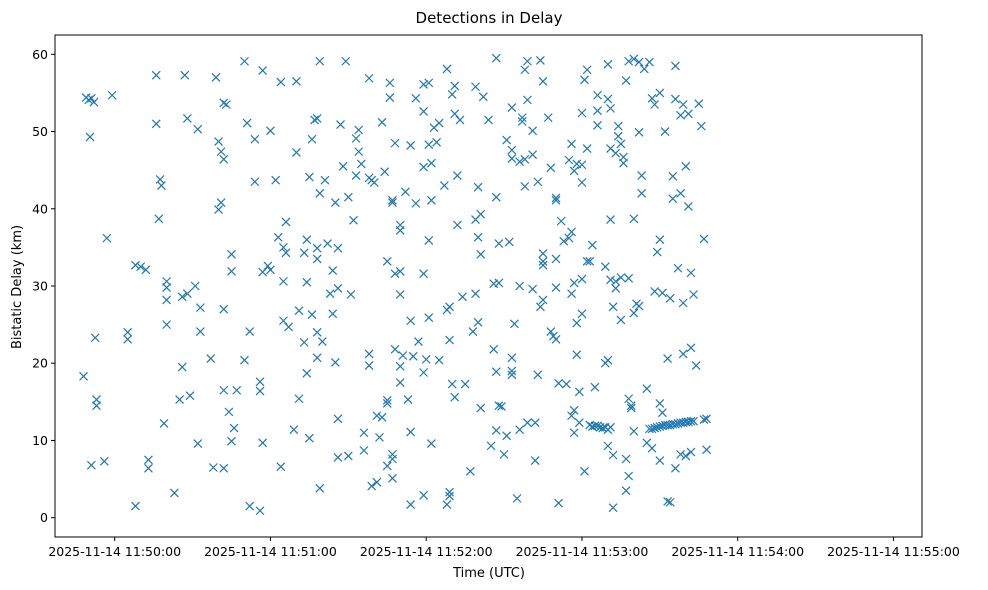  I want to click on y-tick-label: 10, so click(40, 440).